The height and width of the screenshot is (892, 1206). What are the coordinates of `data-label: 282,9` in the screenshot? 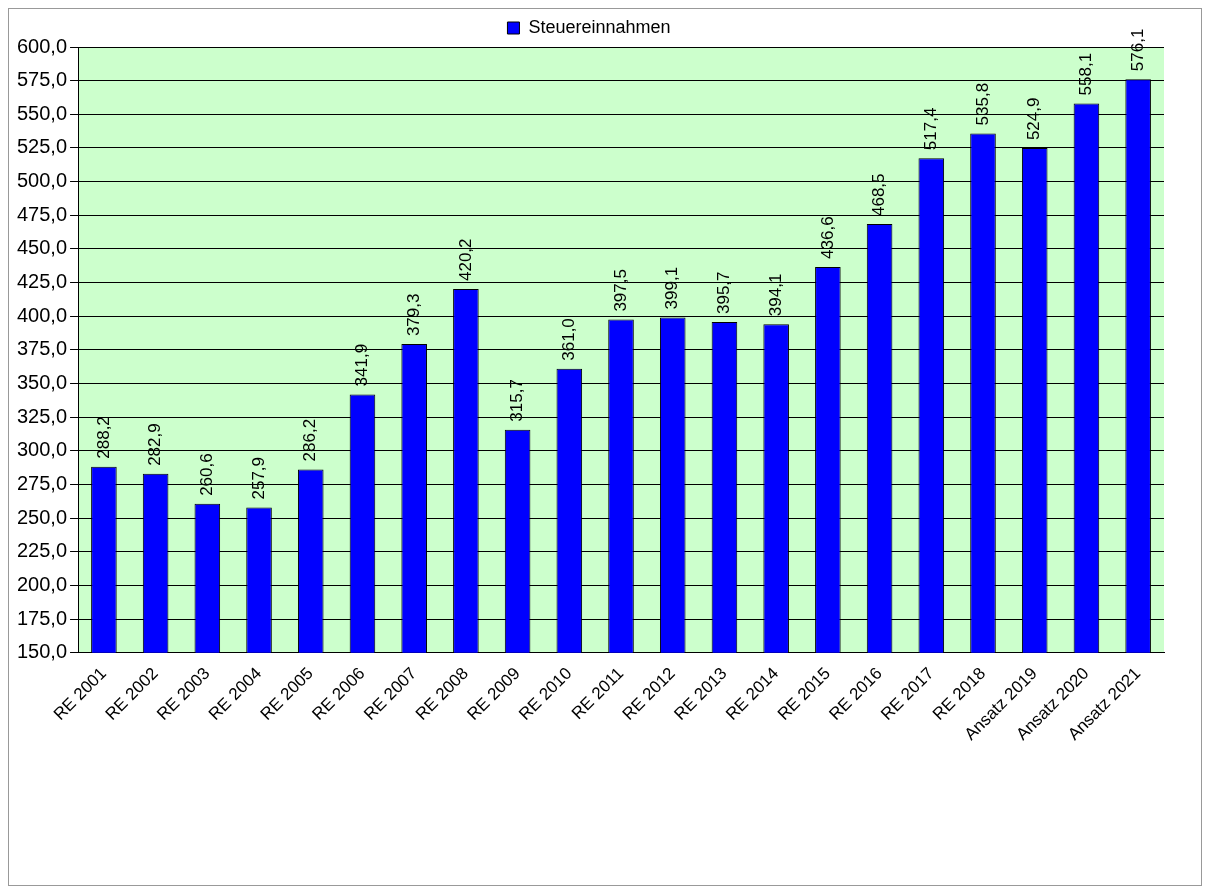 It's located at (155, 444).